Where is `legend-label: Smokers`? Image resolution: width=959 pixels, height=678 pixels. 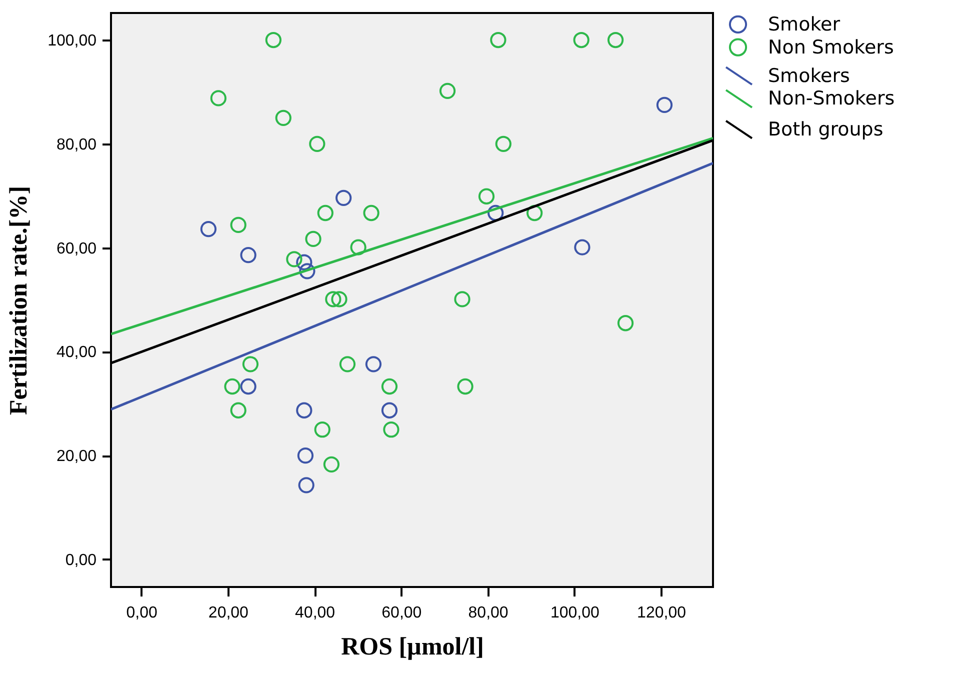 legend-label: Smokers is located at coordinates (809, 75).